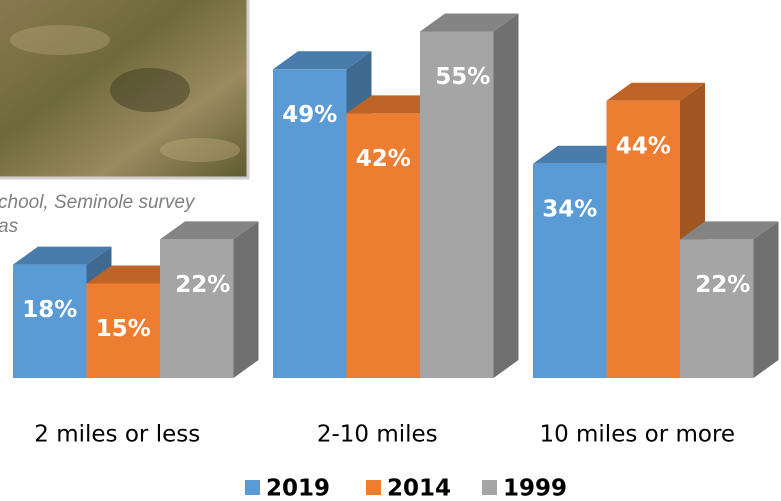  What do you see at coordinates (98, 202) in the screenshot?
I see `caption: chool, Seminole survey` at bounding box center [98, 202].